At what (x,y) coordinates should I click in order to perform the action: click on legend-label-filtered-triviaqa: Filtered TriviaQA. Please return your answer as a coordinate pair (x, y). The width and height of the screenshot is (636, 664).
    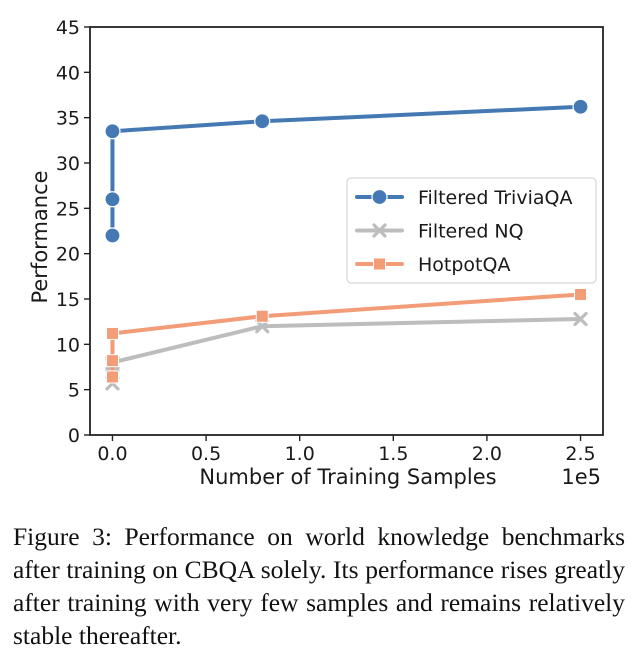
    Looking at the image, I should click on (495, 198).